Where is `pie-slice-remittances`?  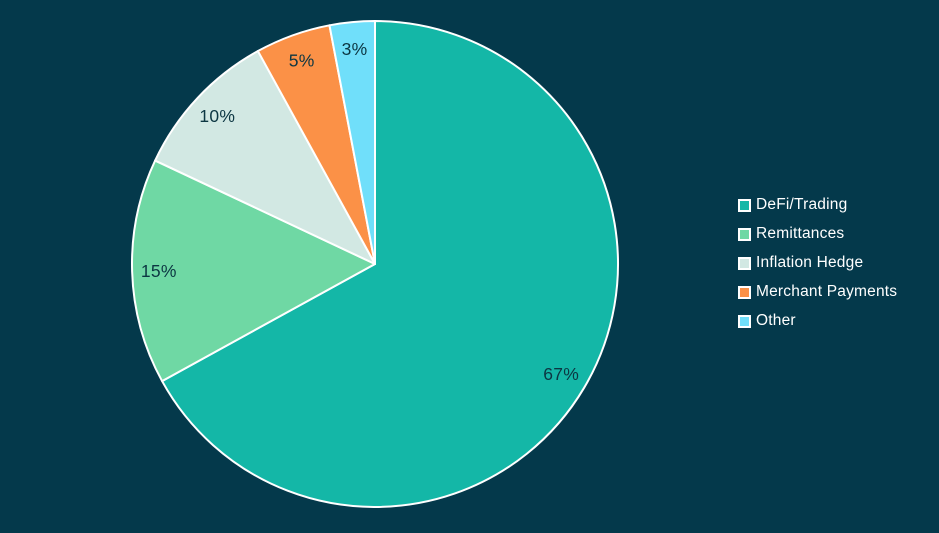 pie-slice-remittances is located at coordinates (253, 271).